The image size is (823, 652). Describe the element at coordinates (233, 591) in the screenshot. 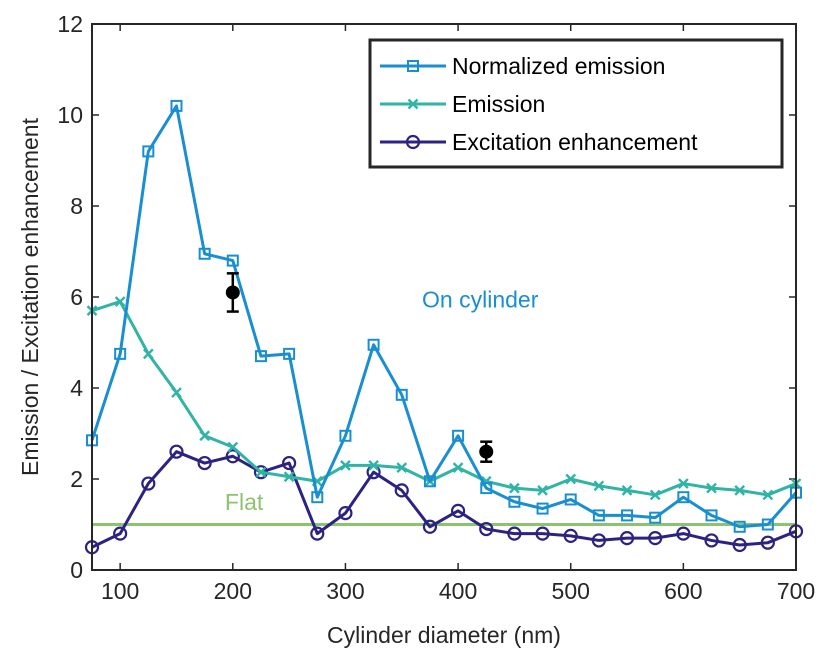

I see `x-tick-label: 200` at that location.